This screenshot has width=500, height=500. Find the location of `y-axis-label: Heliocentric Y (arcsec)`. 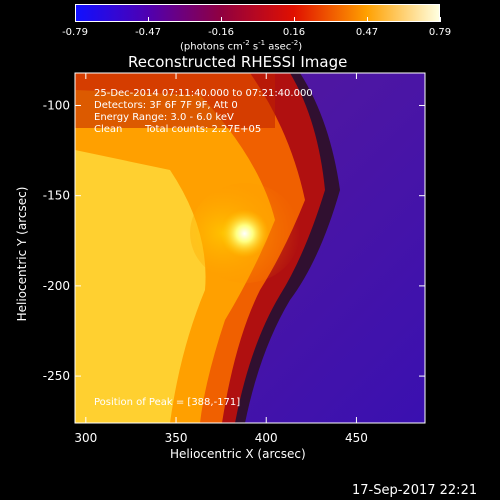

y-axis-label: Heliocentric Y (arcsec) is located at coordinates (22, 254).